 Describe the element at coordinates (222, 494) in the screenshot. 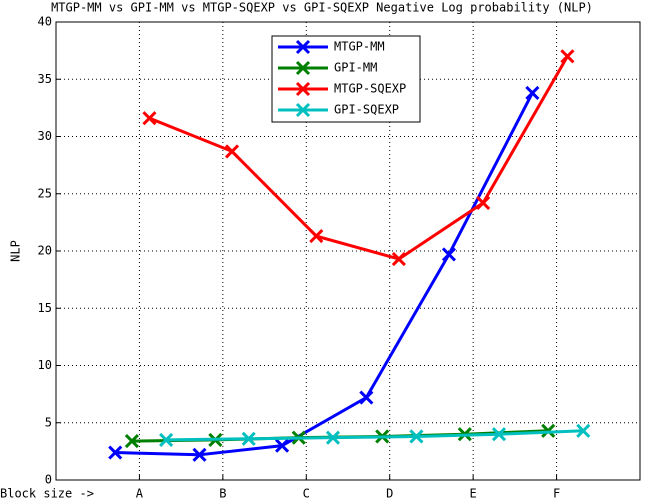

I see `x-tick-label: B` at that location.